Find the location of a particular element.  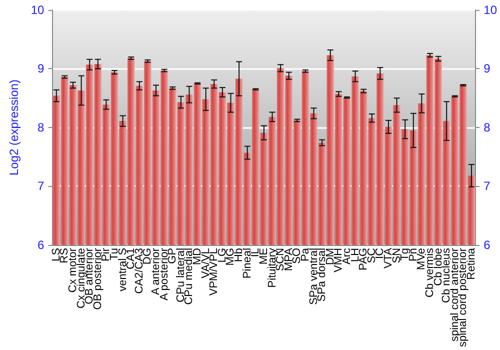

y-tick-label: 9 is located at coordinates (41, 69).